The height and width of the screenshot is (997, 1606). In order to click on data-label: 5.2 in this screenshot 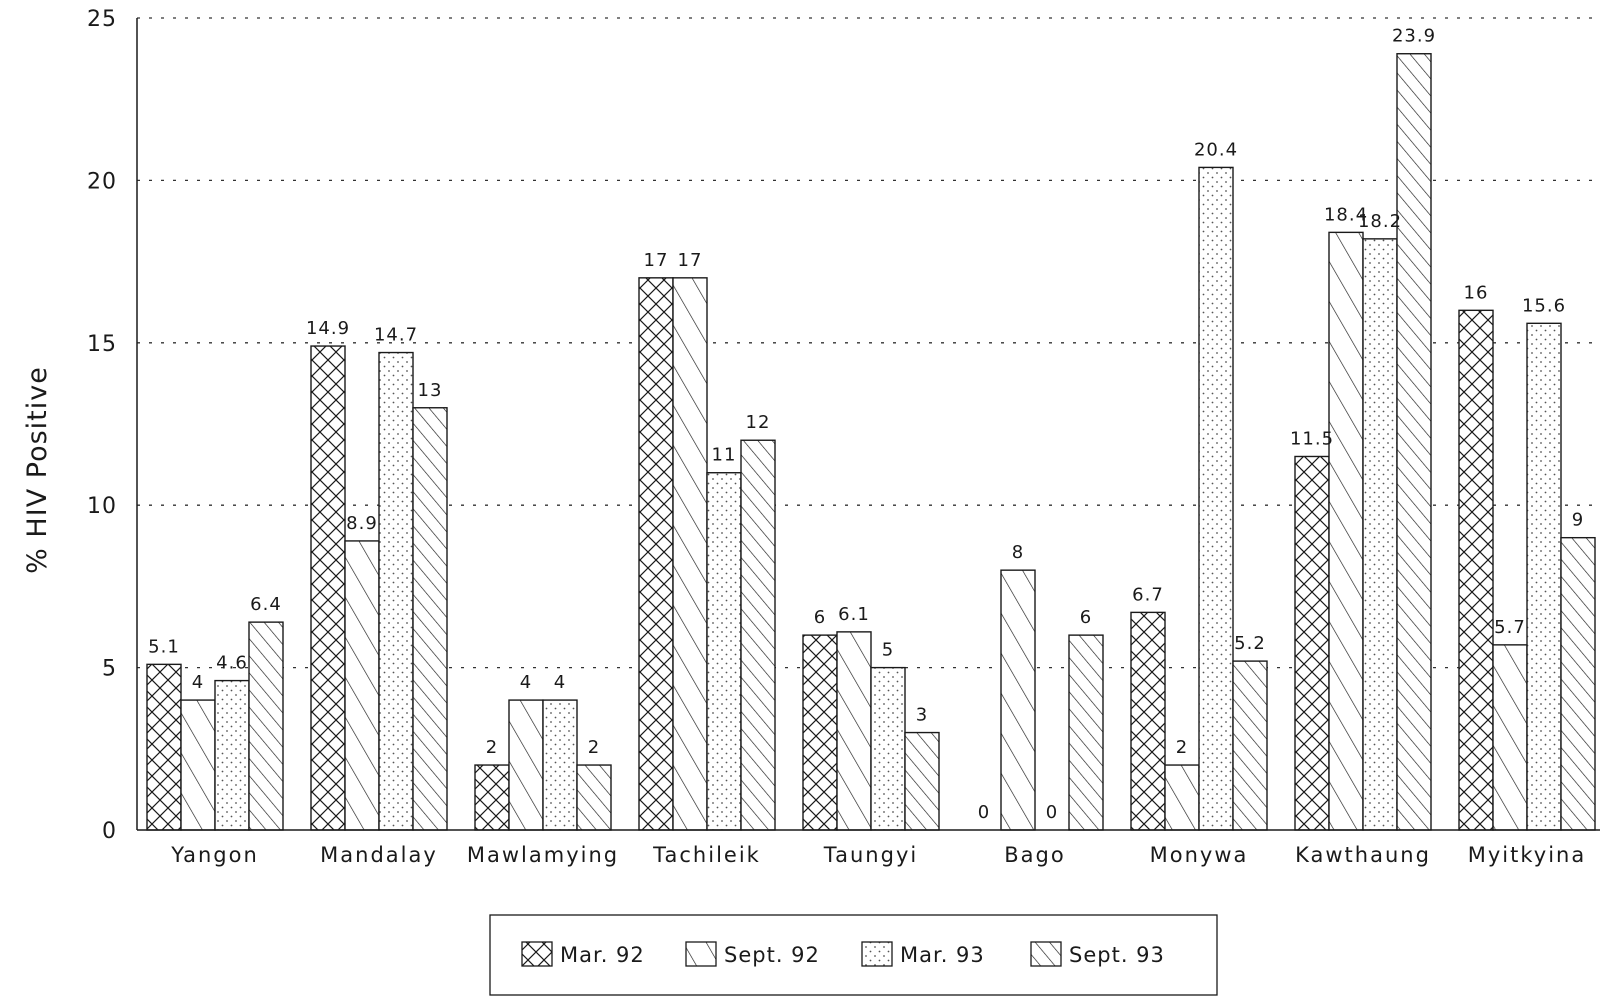, I will do `click(1250, 643)`.